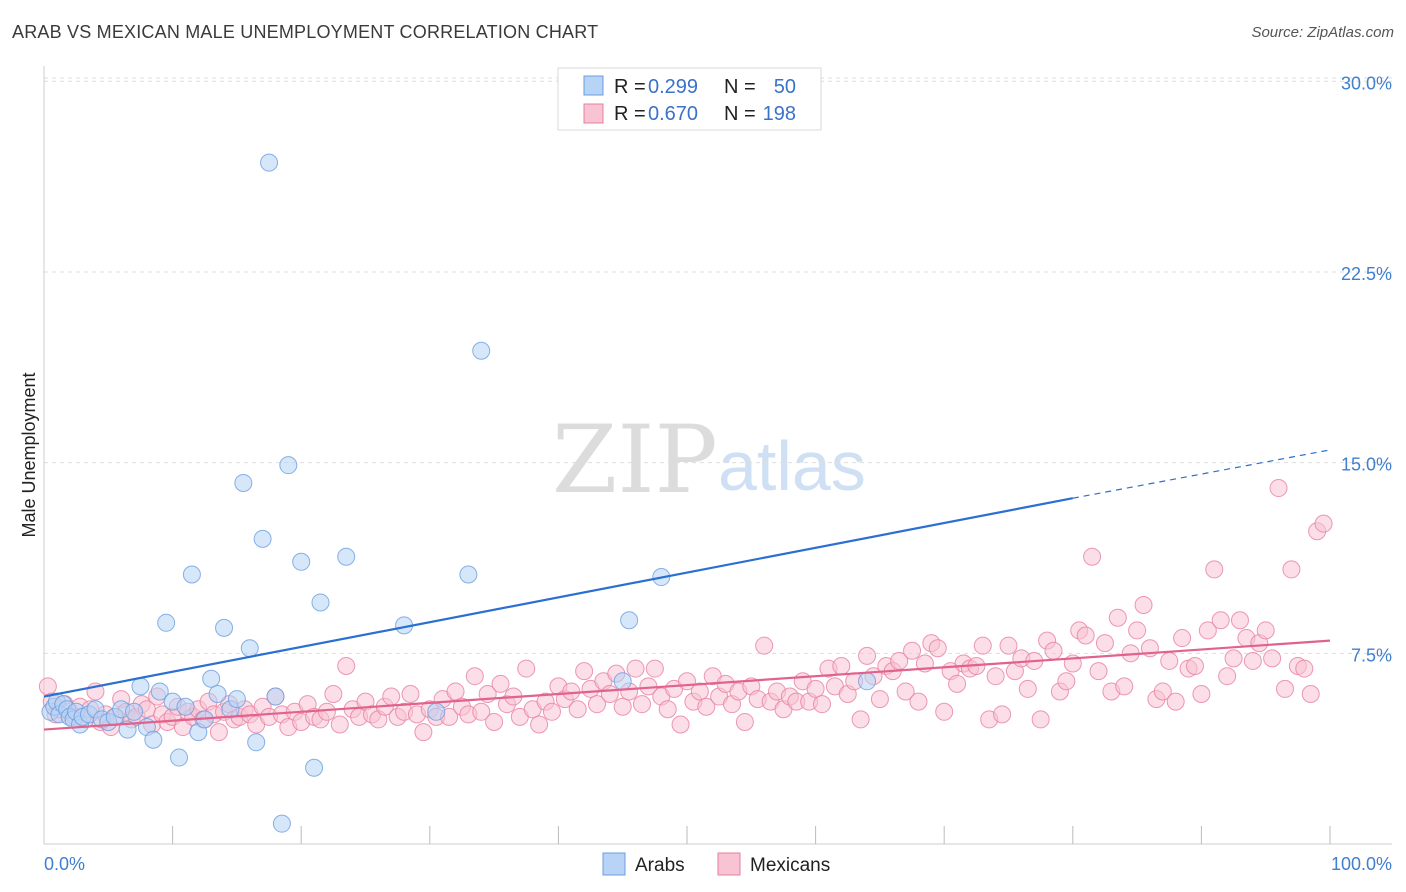 Image resolution: width=1406 pixels, height=892 pixels. I want to click on arabs-legend-swatch, so click(593, 85).